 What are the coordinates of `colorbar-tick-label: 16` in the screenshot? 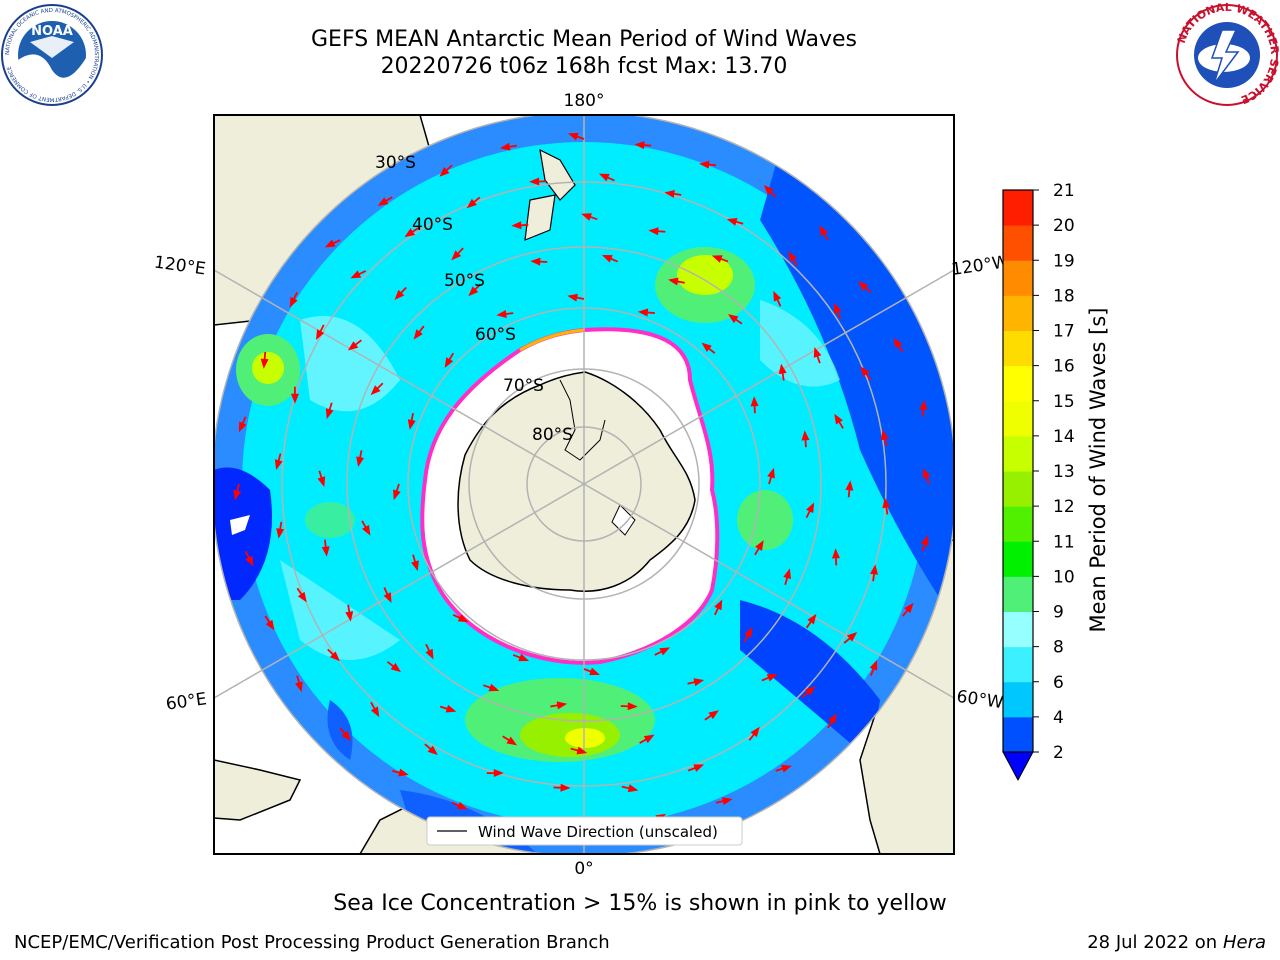 It's located at (1064, 367).